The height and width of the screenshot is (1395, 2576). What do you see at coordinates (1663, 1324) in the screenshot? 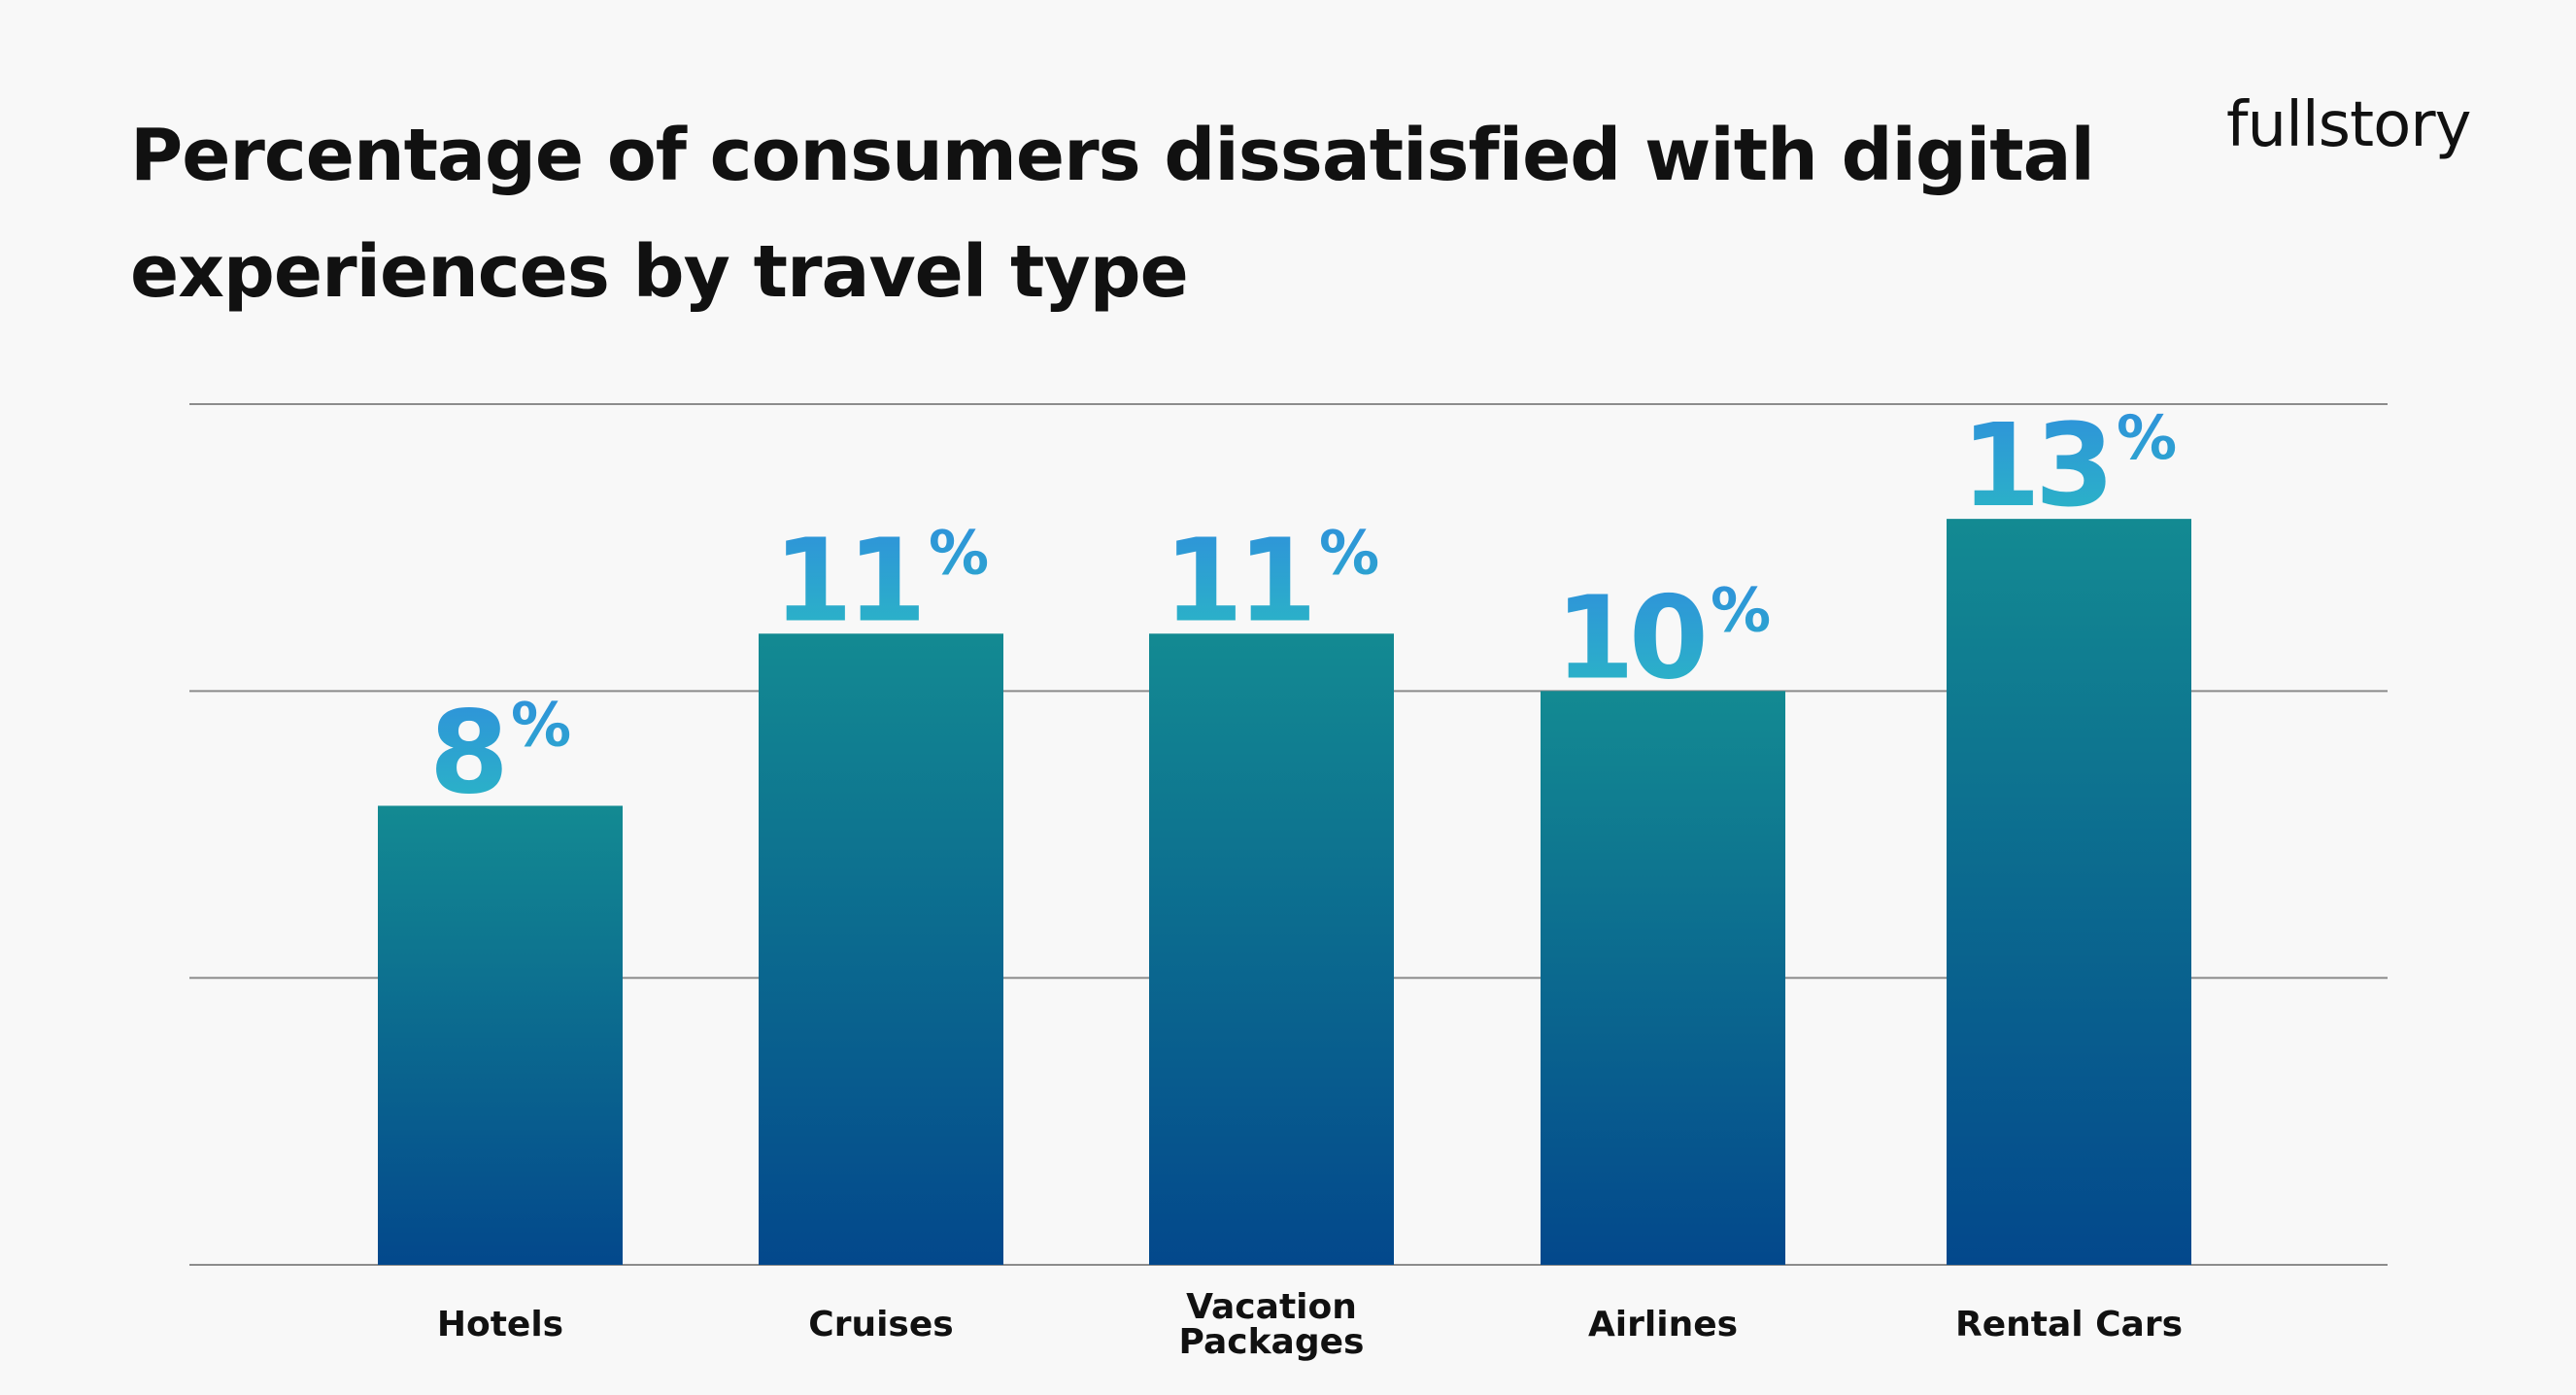
I see `category-label: Airlines` at bounding box center [1663, 1324].